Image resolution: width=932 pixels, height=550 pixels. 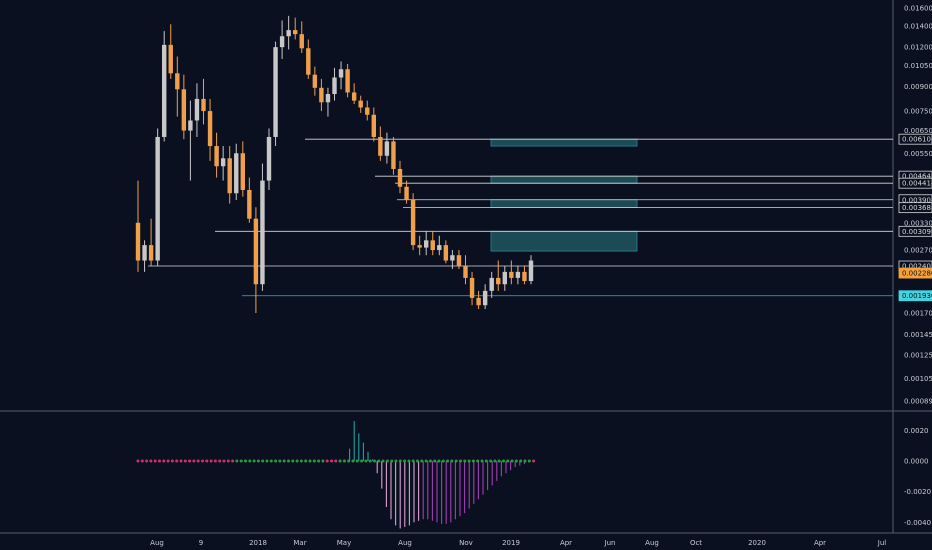 What do you see at coordinates (299, 543) in the screenshot?
I see `time-axis-label: Mar` at bounding box center [299, 543].